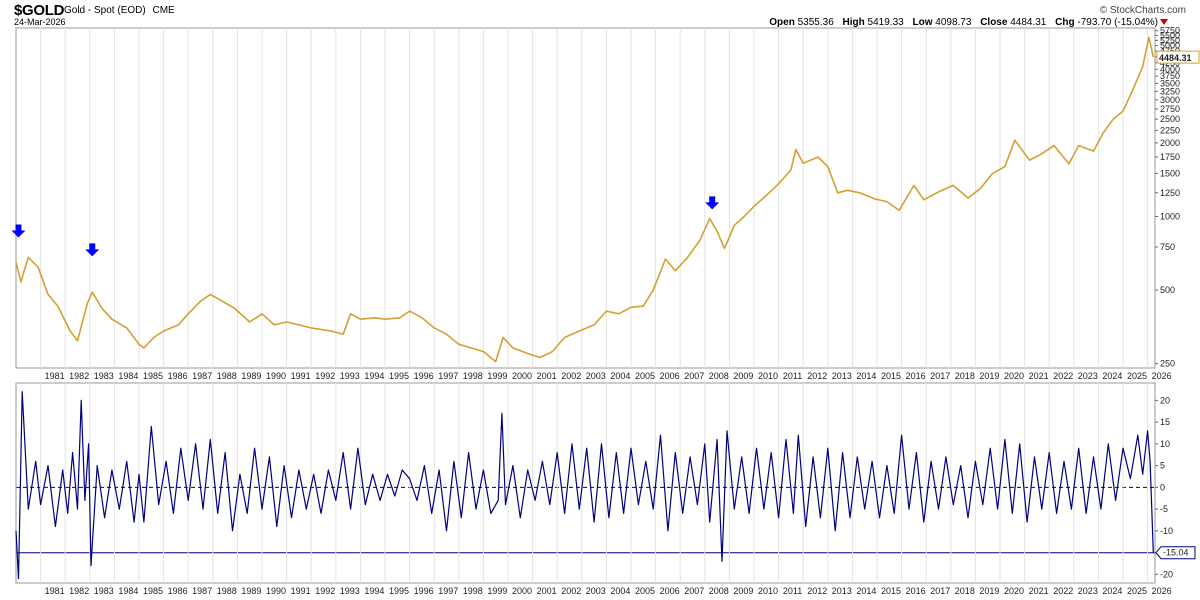 The width and height of the screenshot is (1200, 600). Describe the element at coordinates (1166, 574) in the screenshot. I see `y-tick-label: -20` at that location.